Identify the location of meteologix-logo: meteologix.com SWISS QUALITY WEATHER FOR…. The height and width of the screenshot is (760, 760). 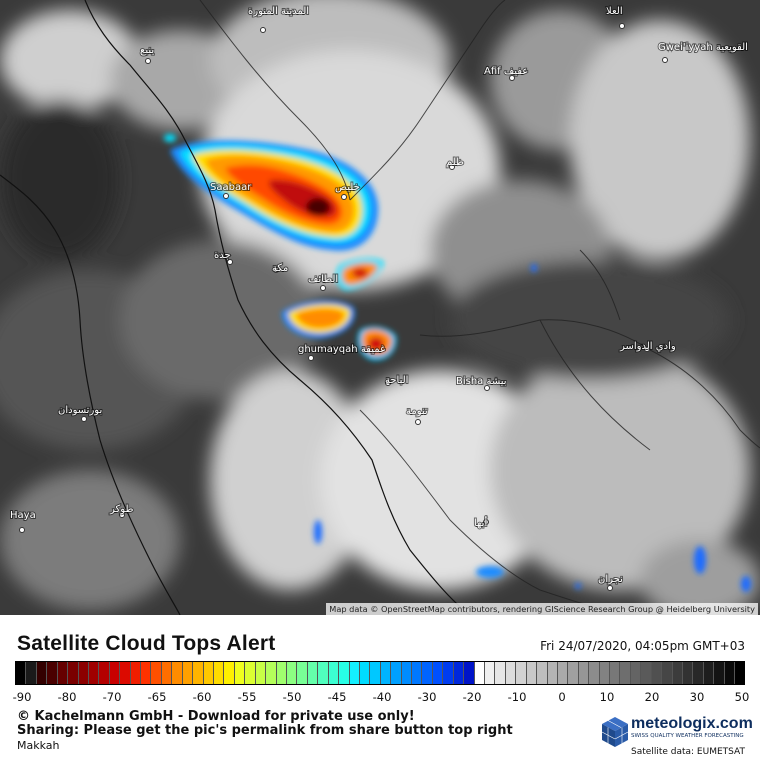
(676, 735).